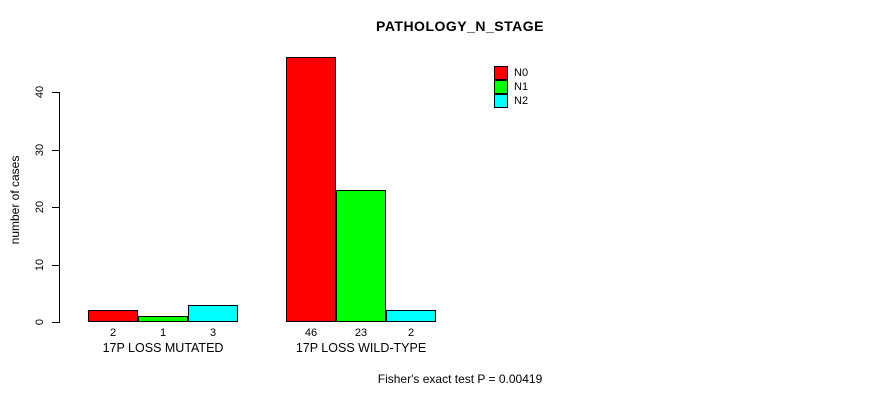 This screenshot has height=400, width=890. What do you see at coordinates (521, 100) in the screenshot?
I see `legend-label-n2: N2` at bounding box center [521, 100].